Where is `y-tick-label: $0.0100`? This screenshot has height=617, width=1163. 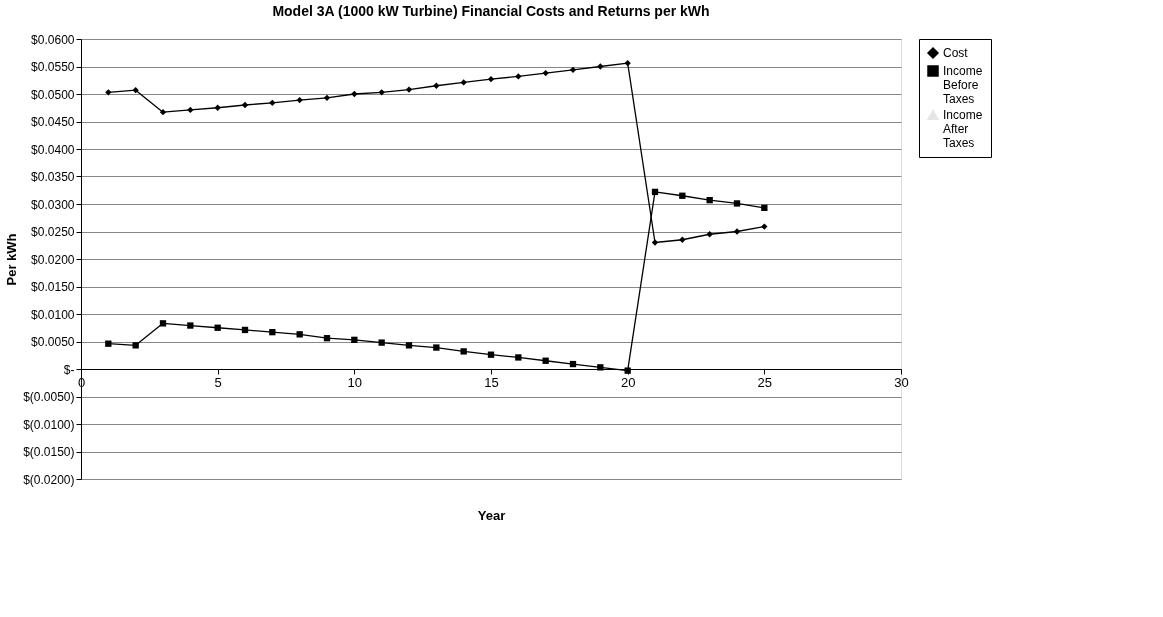 y-tick-label: $0.0100 is located at coordinates (53, 314).